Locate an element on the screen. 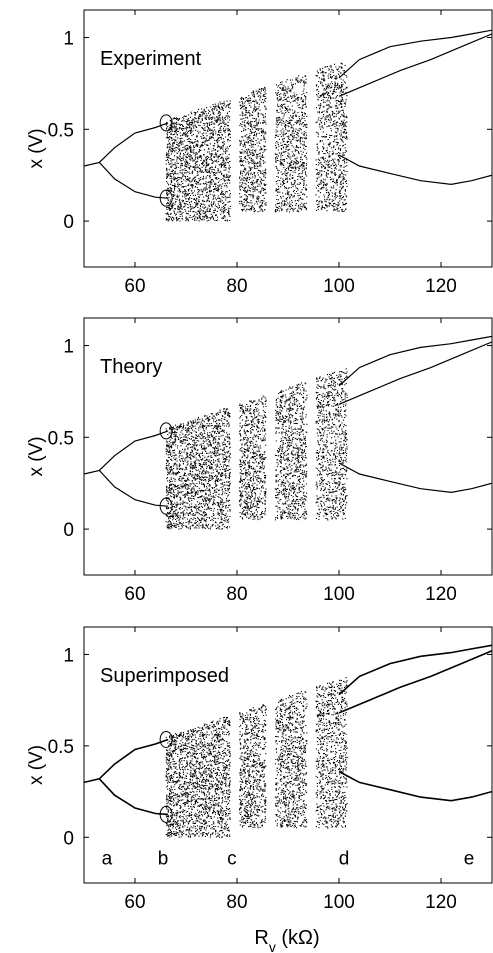  panel-title: Superimposed is located at coordinates (164, 676).